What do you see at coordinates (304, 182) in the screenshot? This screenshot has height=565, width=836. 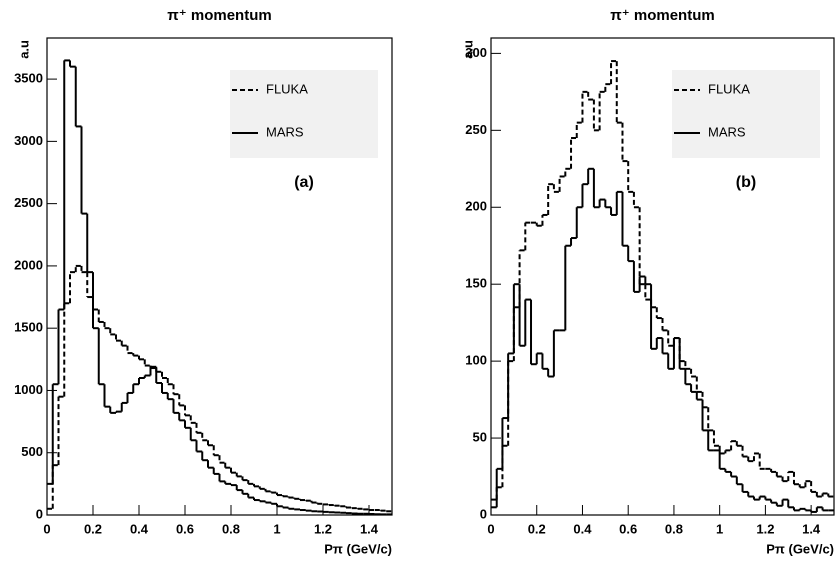 I see `panel-annotation: (a)` at bounding box center [304, 182].